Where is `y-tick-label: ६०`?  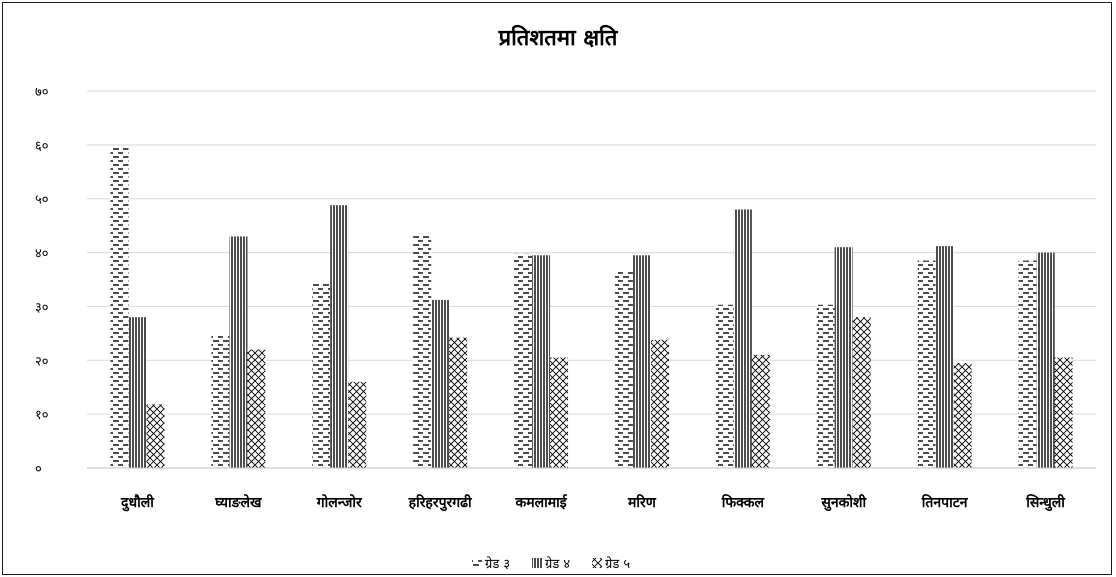 y-tick-label: ६० is located at coordinates (42, 146).